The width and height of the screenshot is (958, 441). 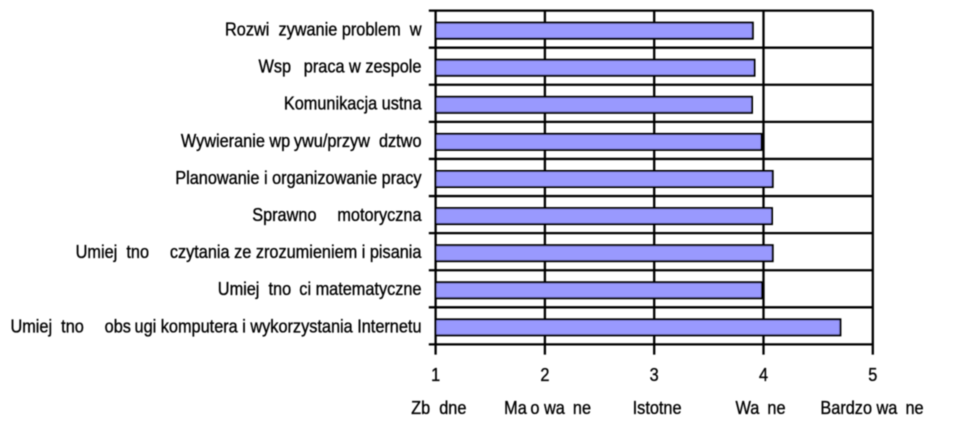 I want to click on svg-text: 3, so click(x=654, y=374).